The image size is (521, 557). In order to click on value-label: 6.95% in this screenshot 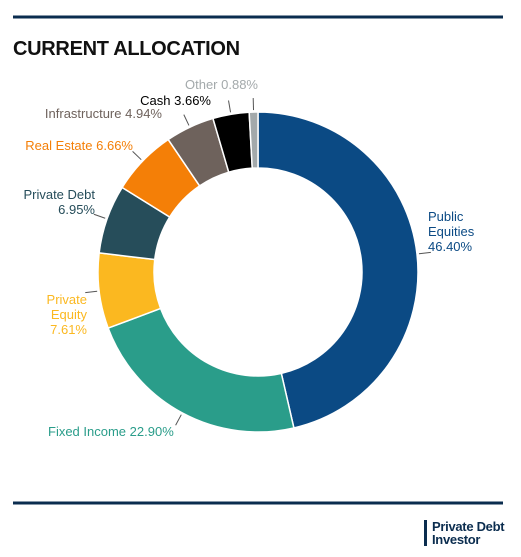, I will do `click(76, 209)`.